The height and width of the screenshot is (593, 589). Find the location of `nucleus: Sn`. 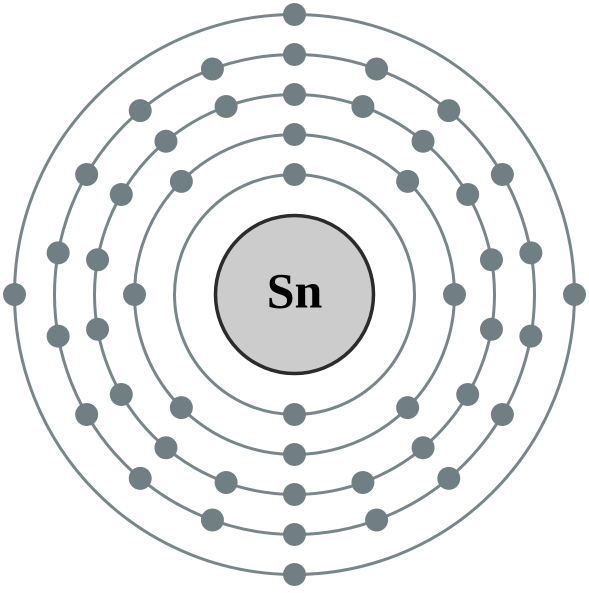

nucleus: Sn is located at coordinates (294, 294).